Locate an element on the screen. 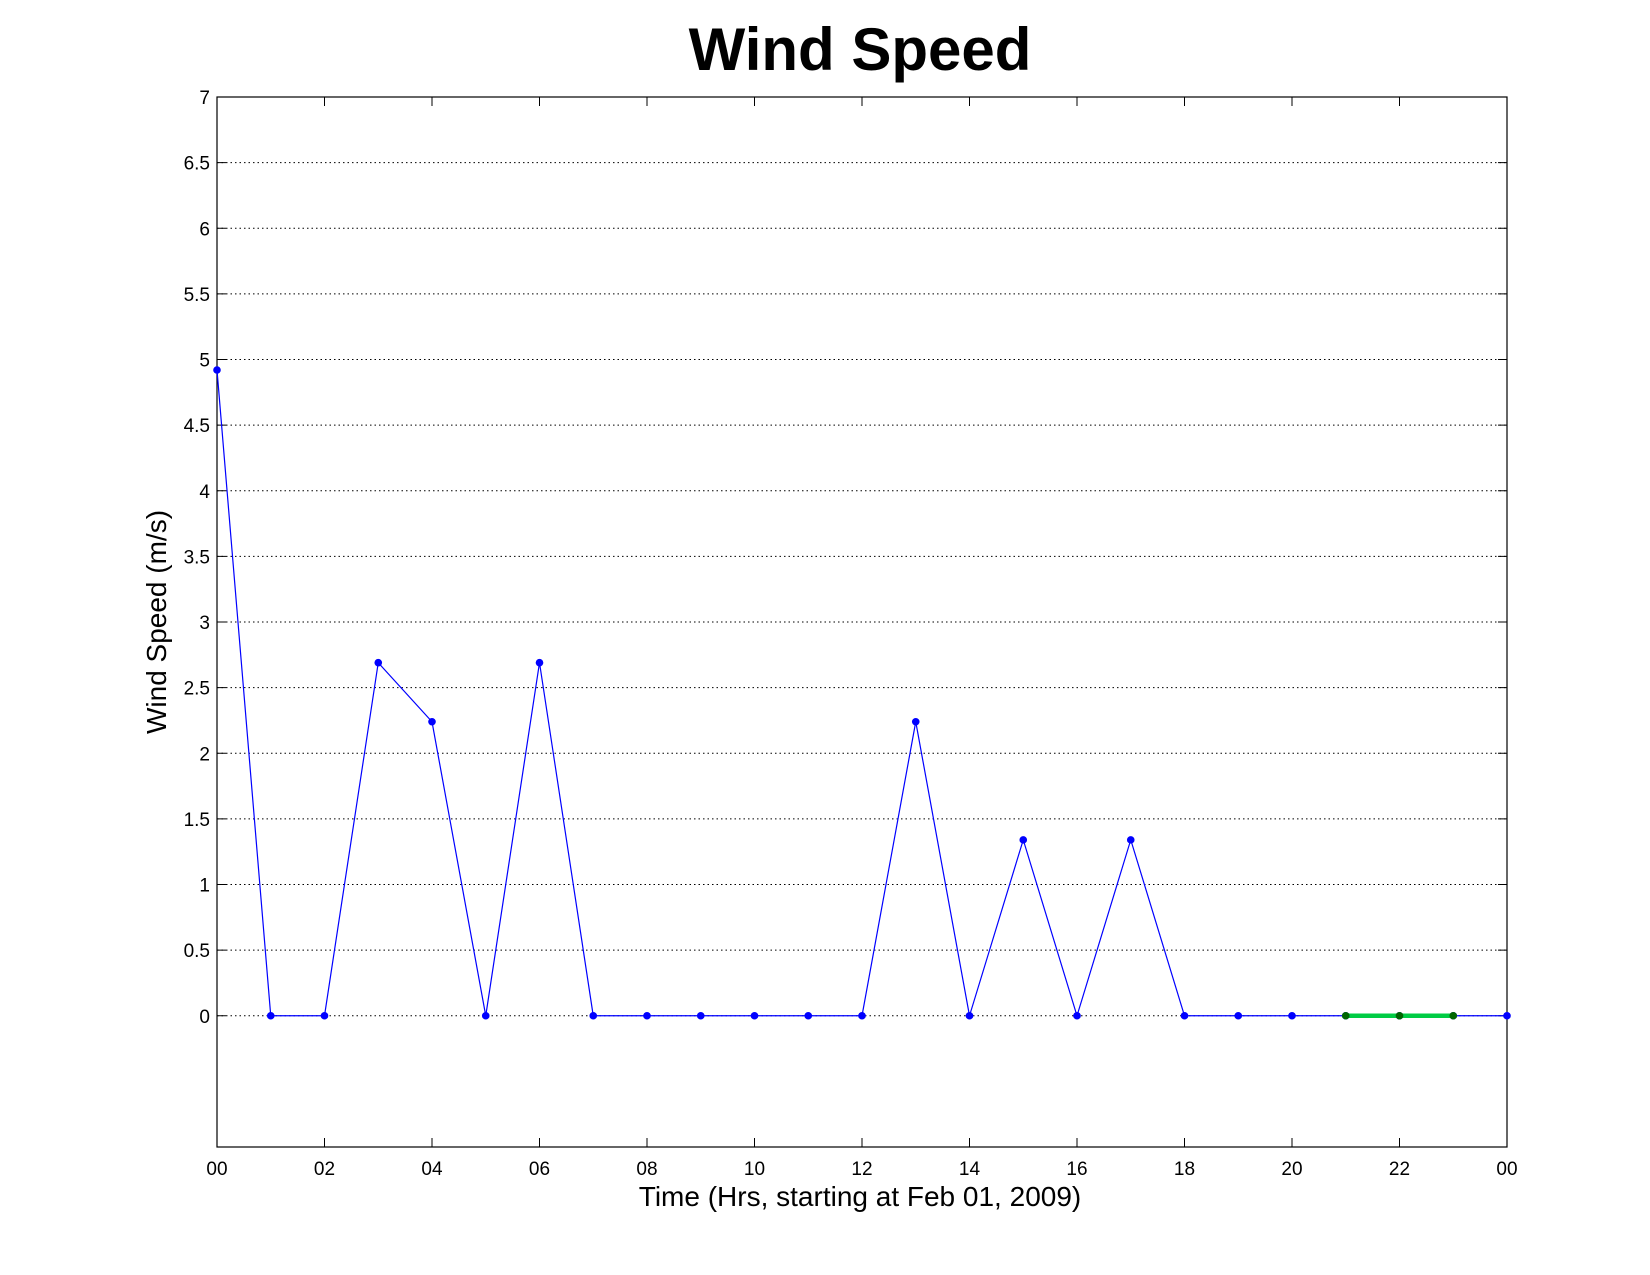  x-axis-tick-labels: 00 02 04 06 08 10 12 14 16 18 20 22 00 is located at coordinates (861, 1169).